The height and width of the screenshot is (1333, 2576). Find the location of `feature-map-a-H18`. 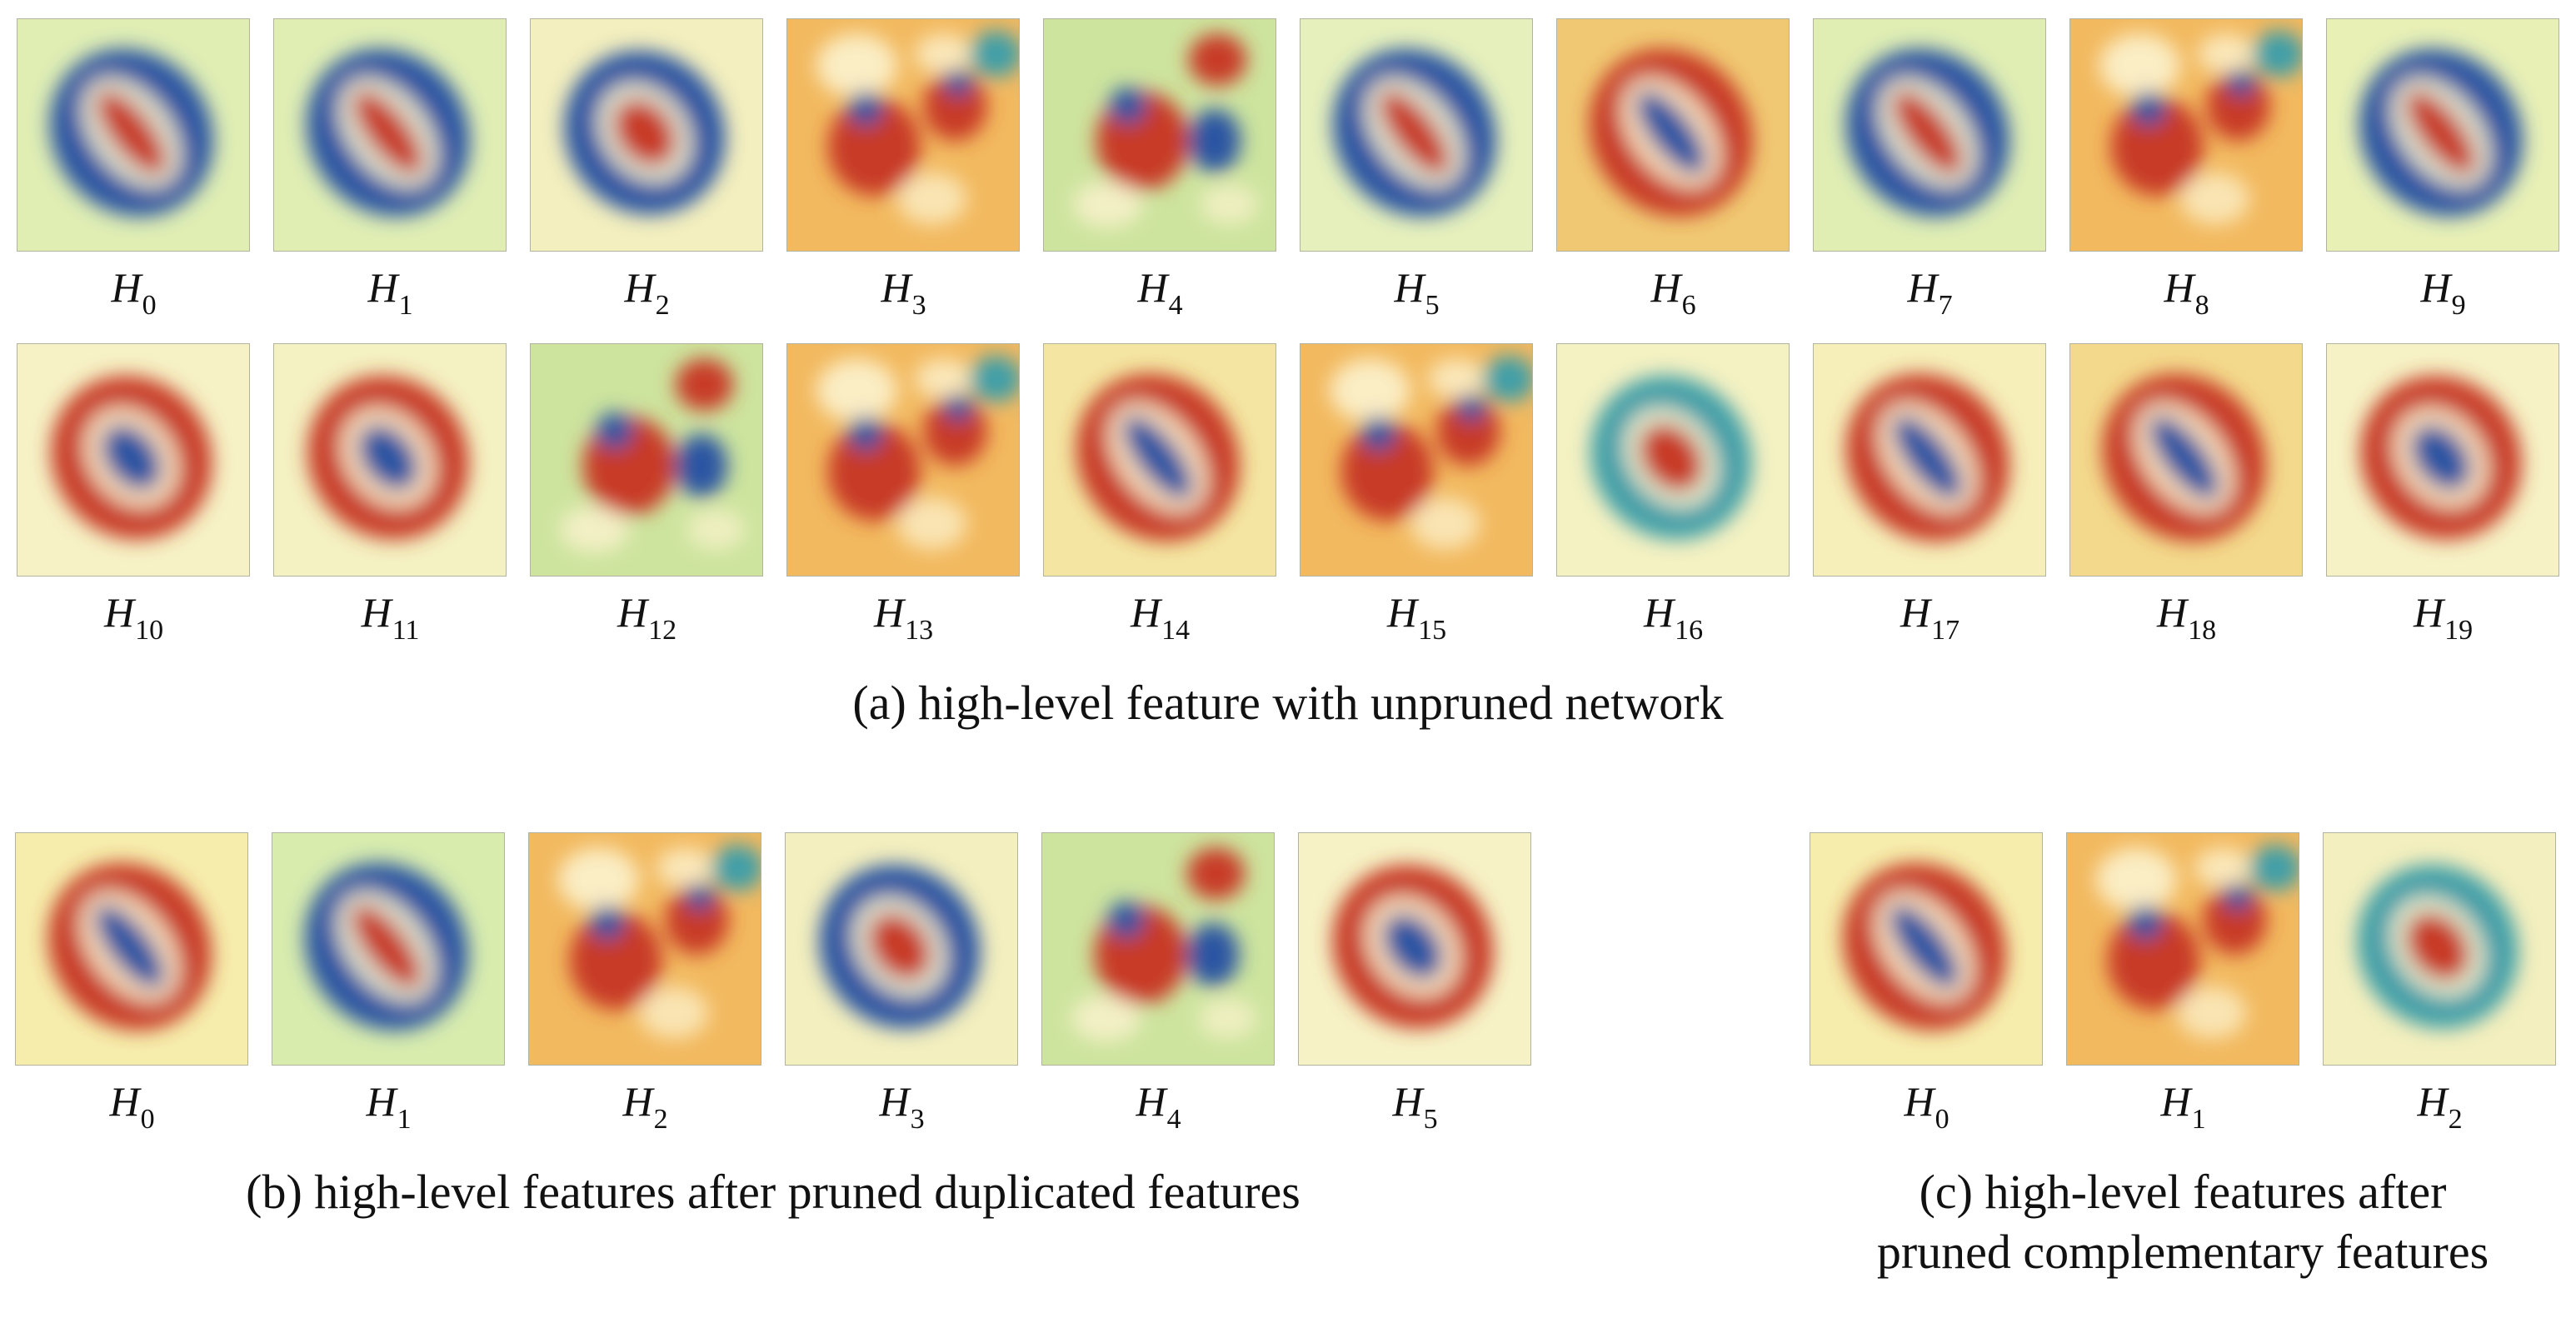

feature-map-a-H18 is located at coordinates (2186, 460).